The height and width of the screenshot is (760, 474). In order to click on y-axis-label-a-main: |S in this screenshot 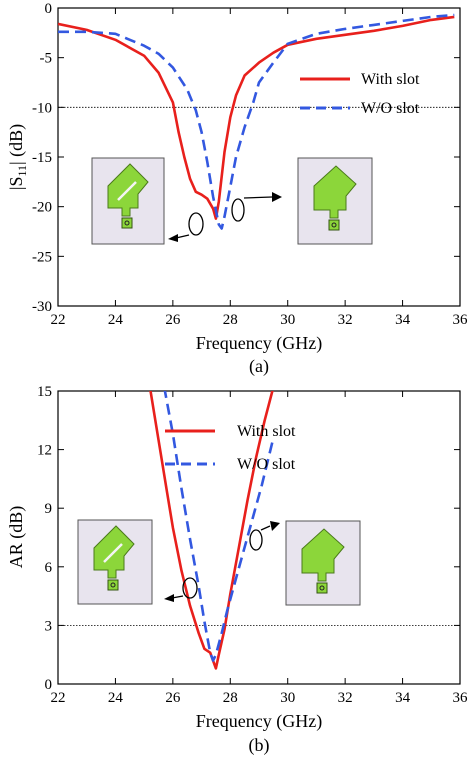, I will do `click(16, 184)`.